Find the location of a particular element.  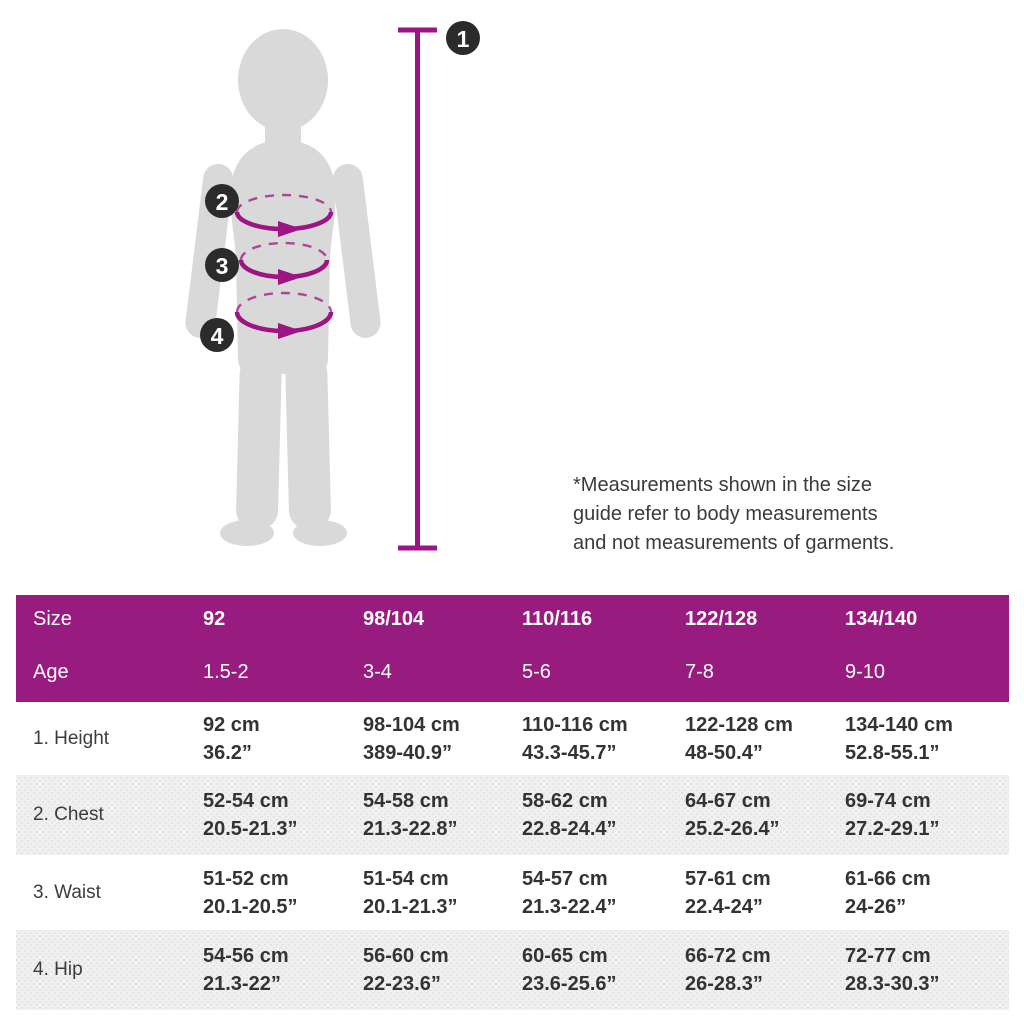

size-column-110-116: 110/116 is located at coordinates (557, 619).